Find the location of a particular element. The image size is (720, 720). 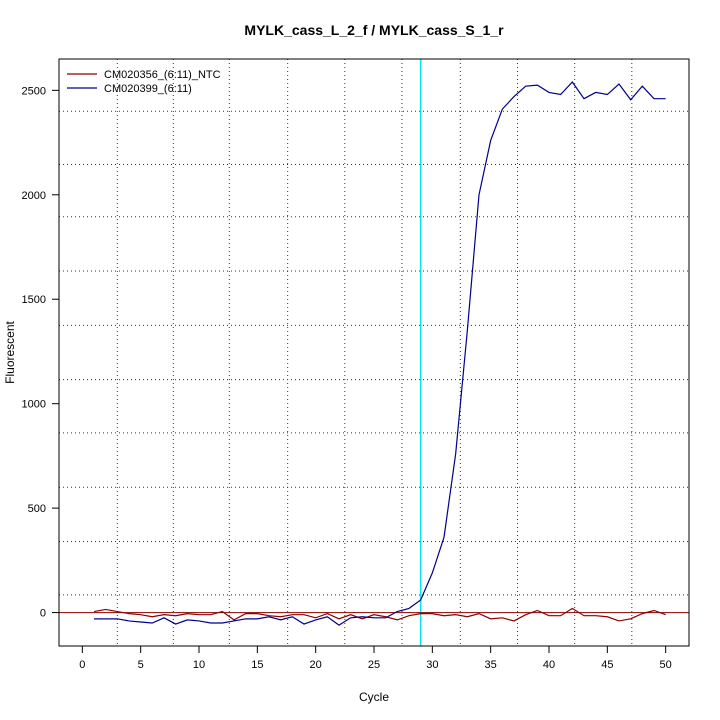

legend-label-2: CM020399_(6:11) is located at coordinates (148, 89).